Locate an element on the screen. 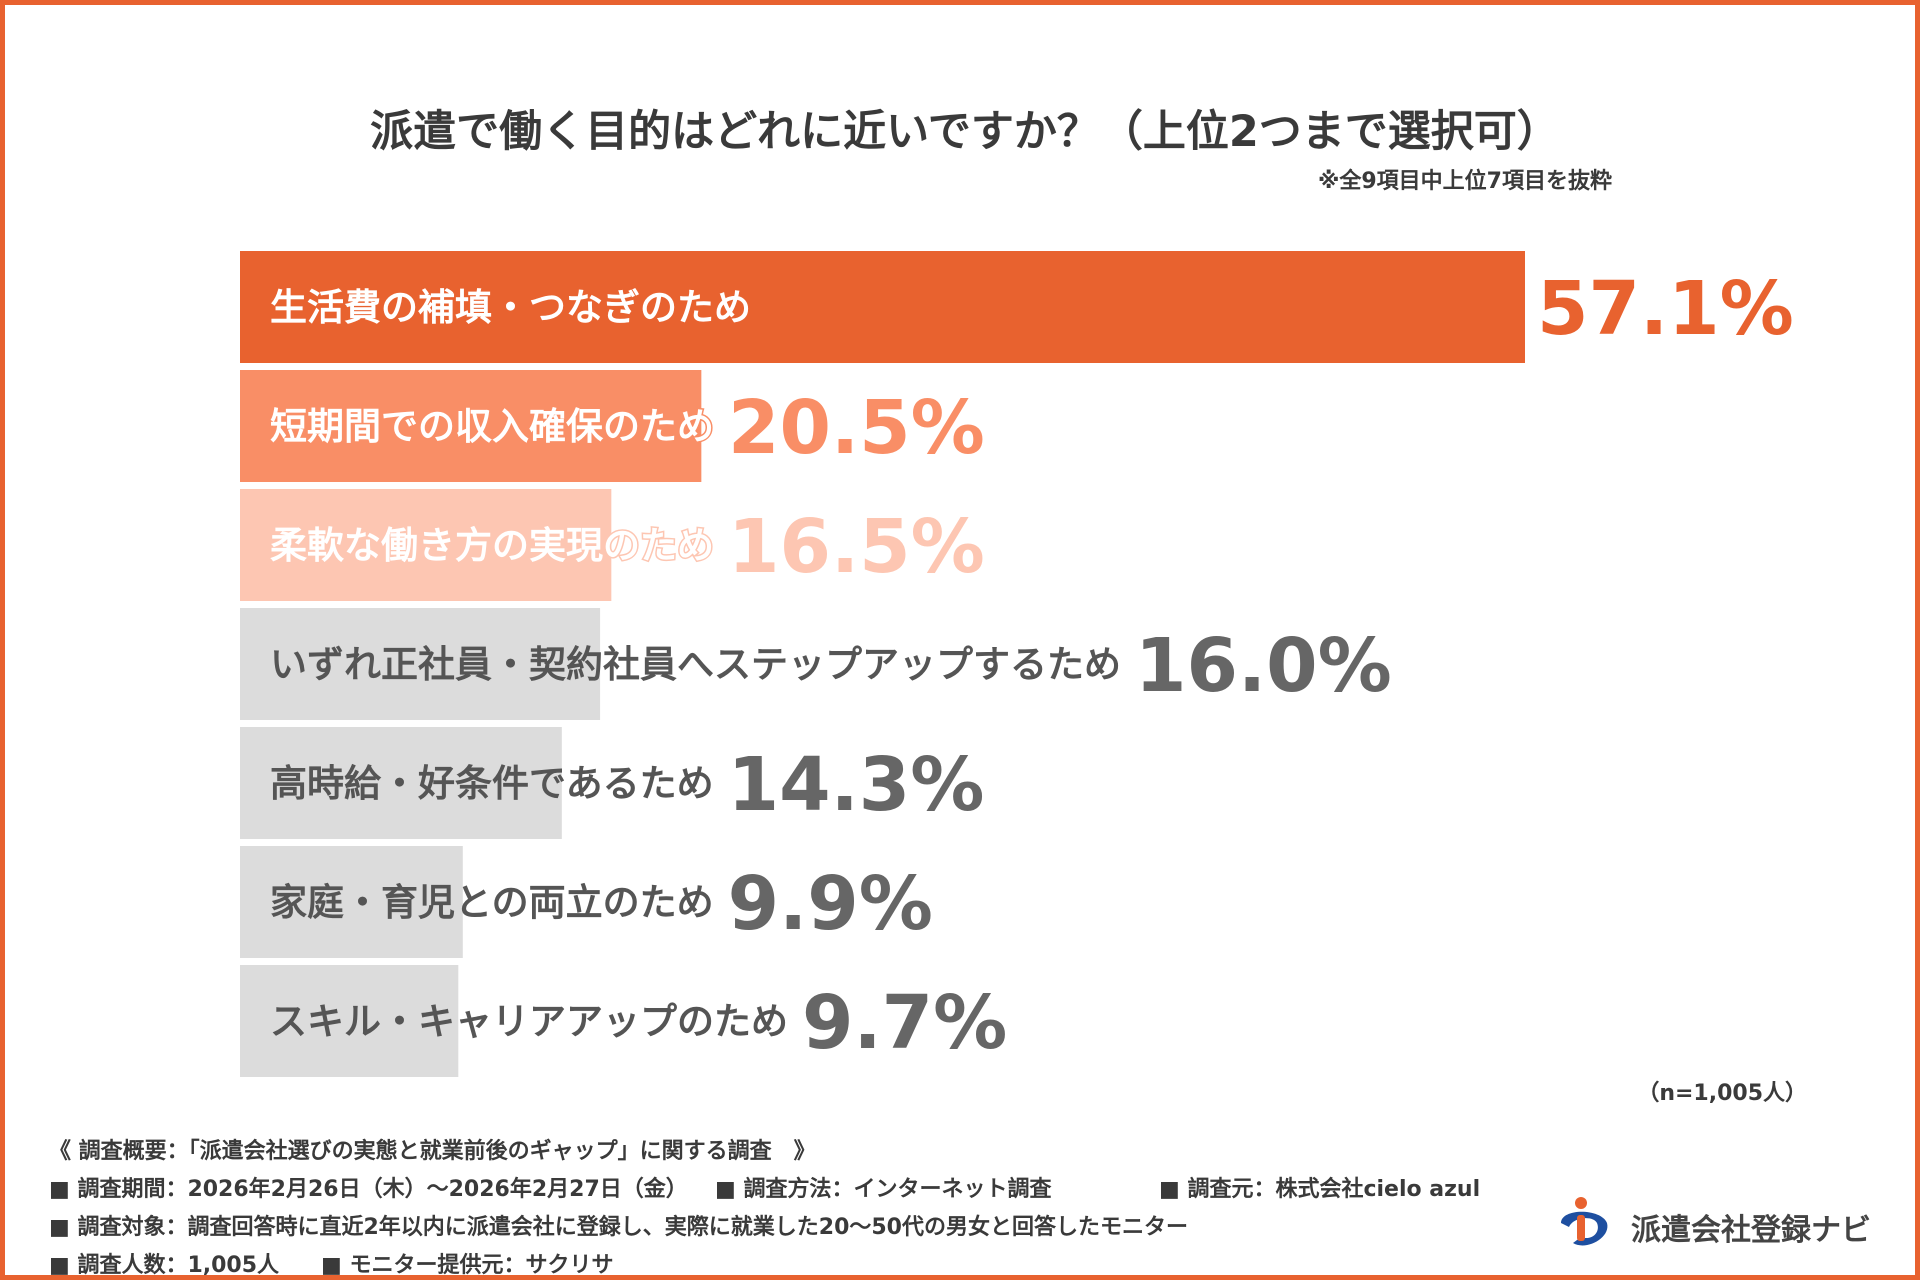 The width and height of the screenshot is (1920, 1280). category-label-4: いずれ正社員・契約社員へステップアップするため is located at coordinates (695, 664).